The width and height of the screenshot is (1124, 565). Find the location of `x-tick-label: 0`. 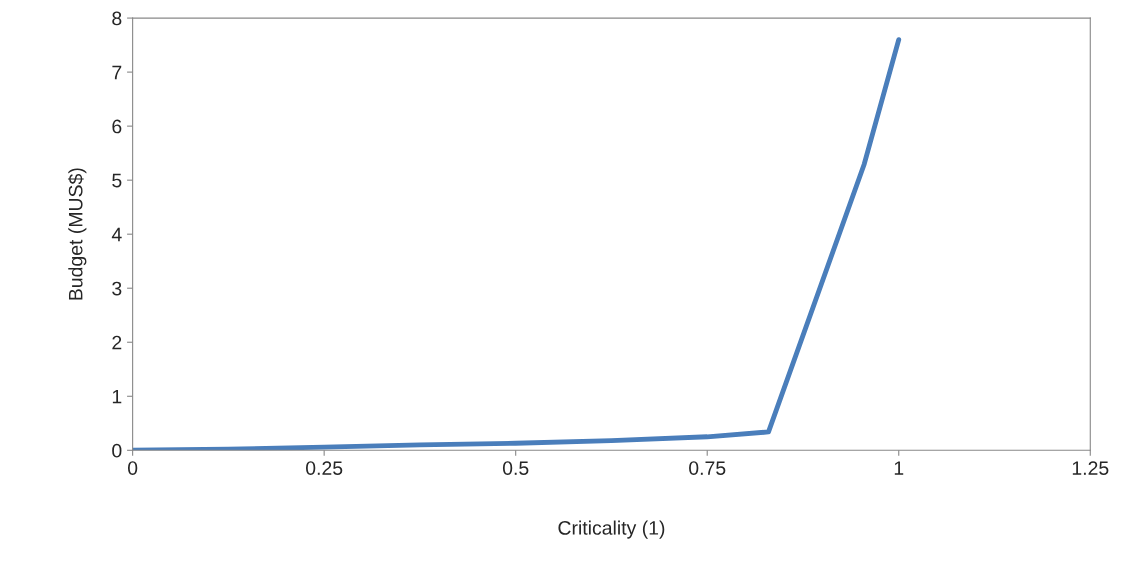

x-tick-label: 0 is located at coordinates (132, 468).